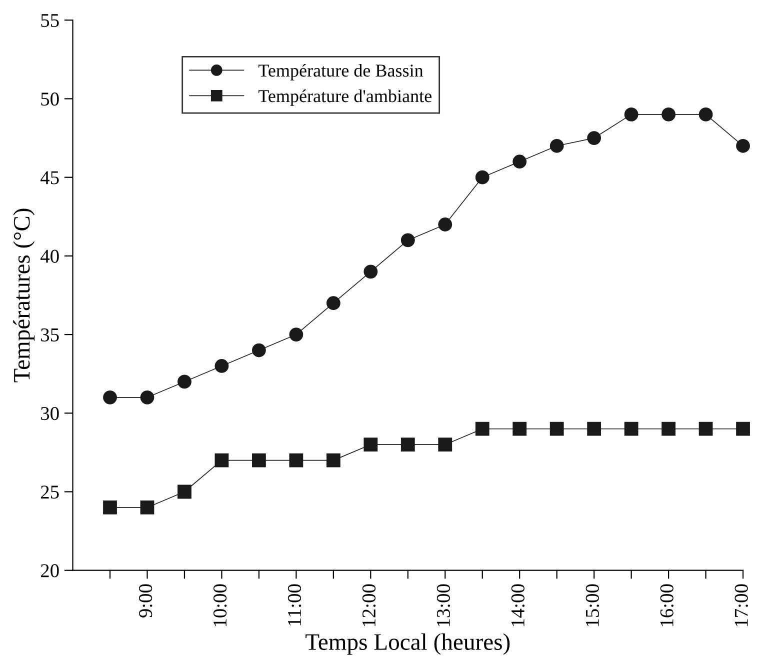 The image size is (766, 671). What do you see at coordinates (667, 605) in the screenshot?
I see `x-tick-label: 16:00` at bounding box center [667, 605].